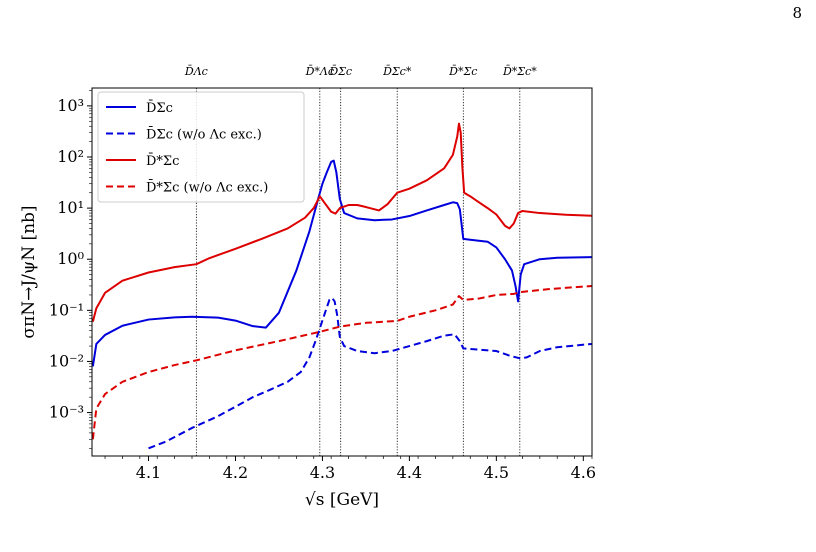  I want to click on legend-label: D̄*Σc (w/o Λc exc.), so click(207, 187).